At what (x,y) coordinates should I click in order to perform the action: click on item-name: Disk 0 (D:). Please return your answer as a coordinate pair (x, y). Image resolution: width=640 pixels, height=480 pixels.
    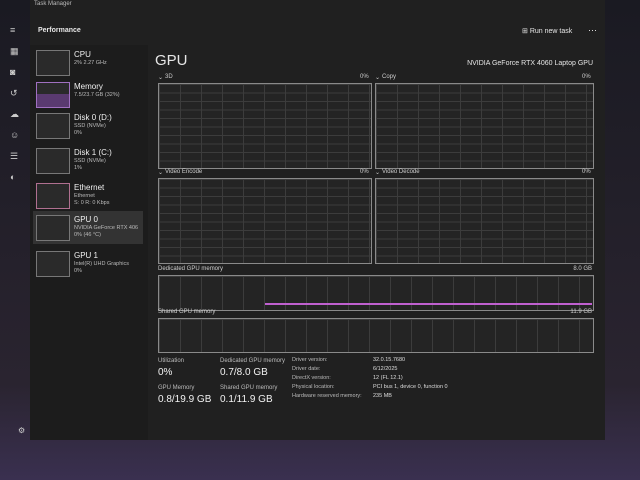
    Looking at the image, I should click on (93, 117).